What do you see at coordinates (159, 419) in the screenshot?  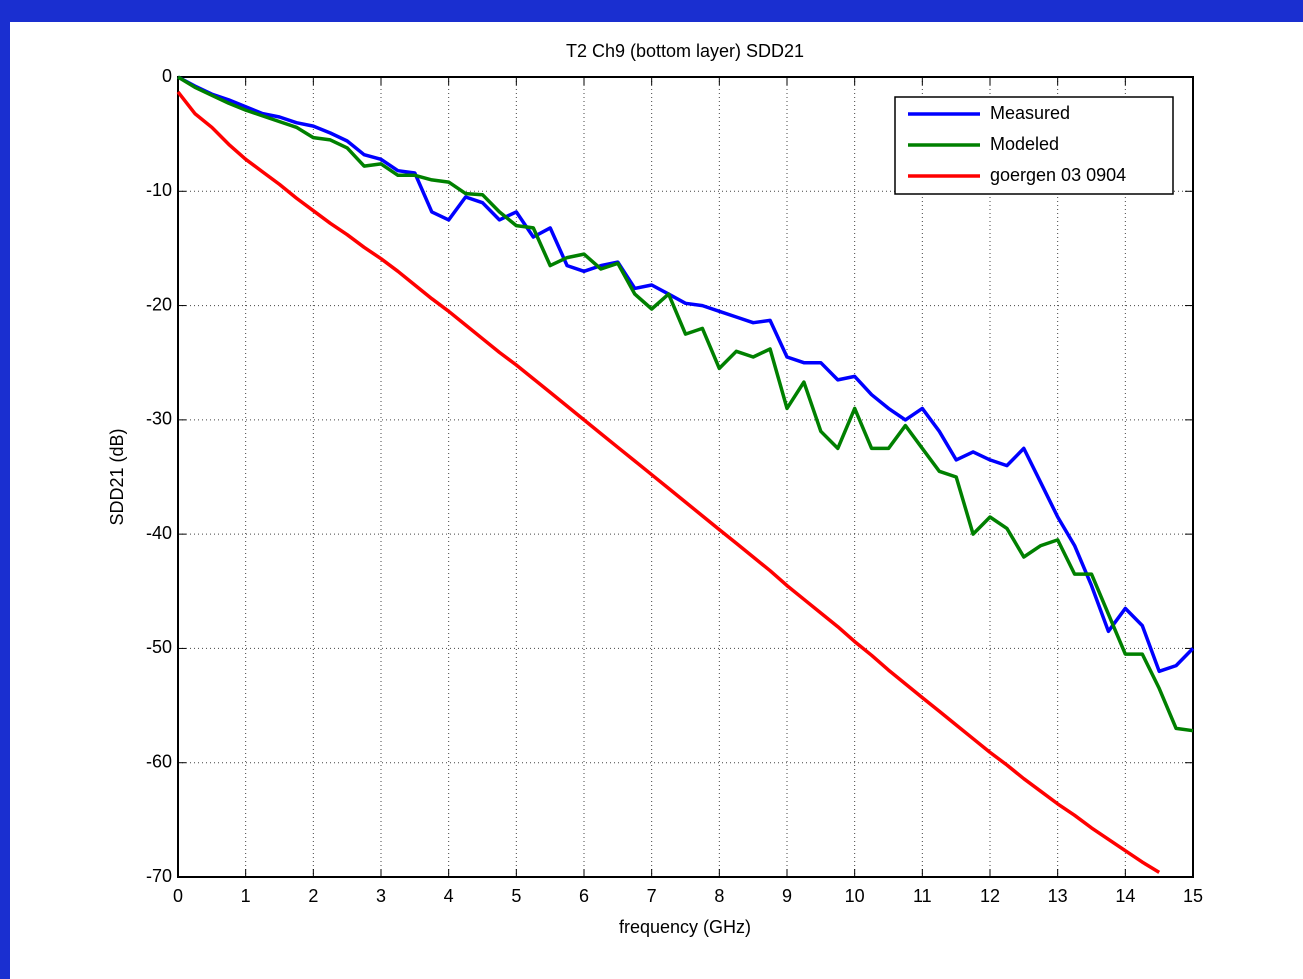 I see `y-tick-label: -30` at bounding box center [159, 419].